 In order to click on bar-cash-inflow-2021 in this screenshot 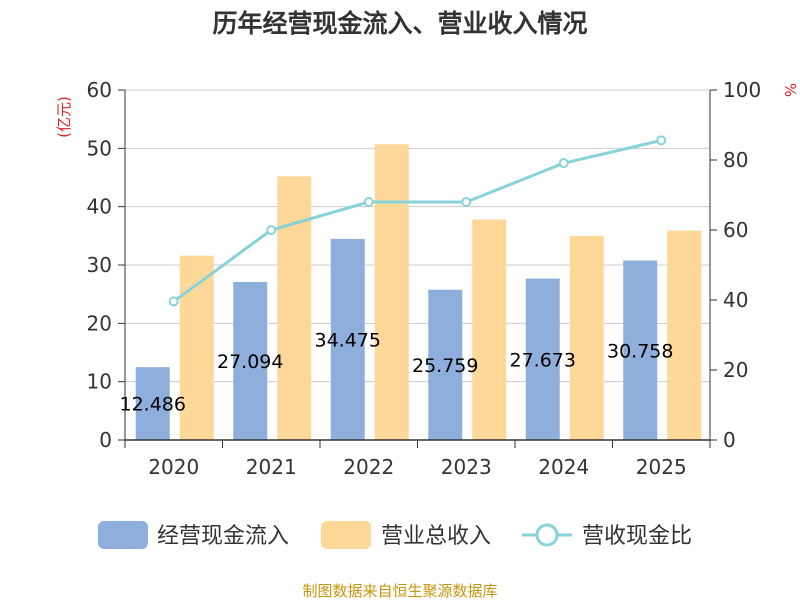, I will do `click(250, 360)`.